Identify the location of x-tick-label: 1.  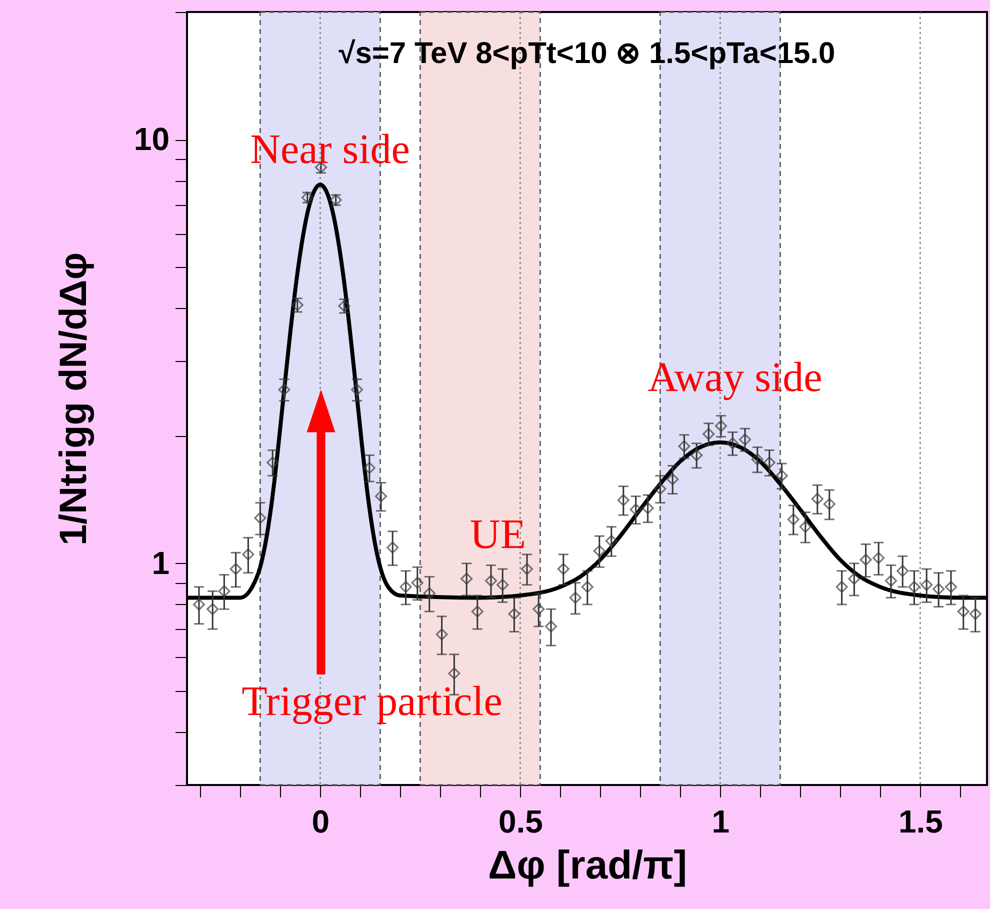
(721, 822).